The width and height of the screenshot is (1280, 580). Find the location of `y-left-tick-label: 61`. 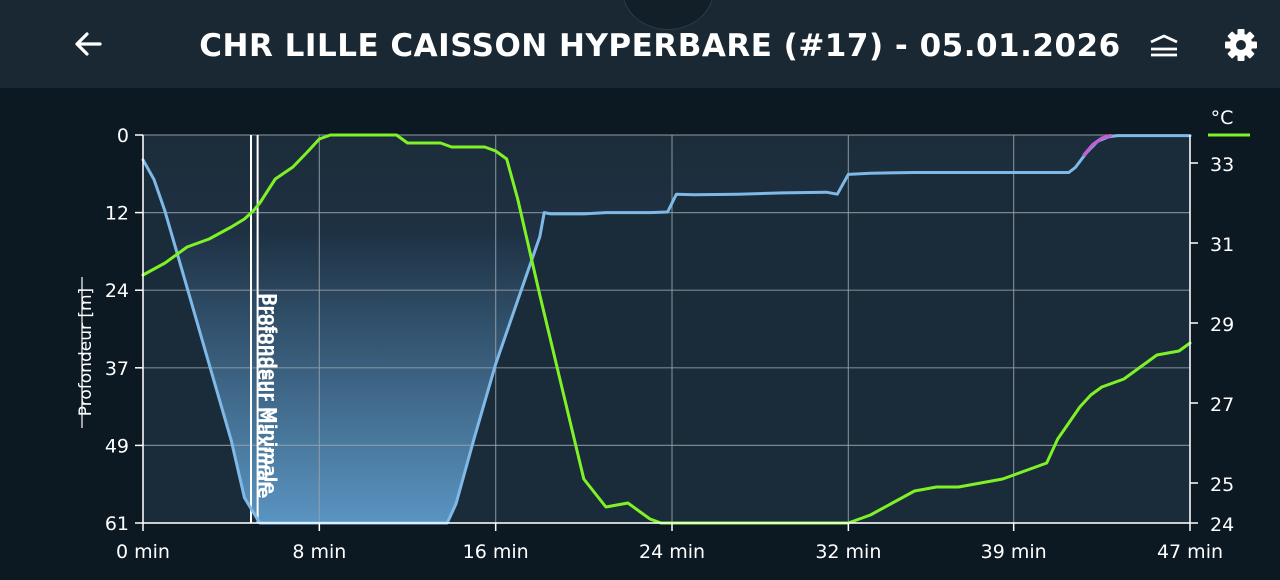

y-left-tick-label: 61 is located at coordinates (117, 524).